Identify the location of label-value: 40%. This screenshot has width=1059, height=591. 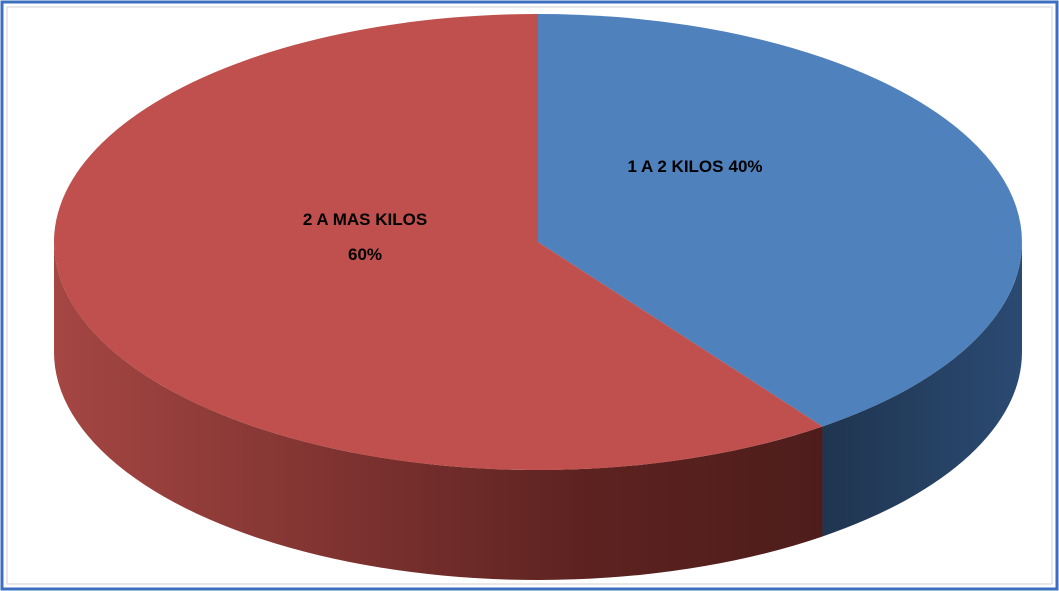
(746, 166).